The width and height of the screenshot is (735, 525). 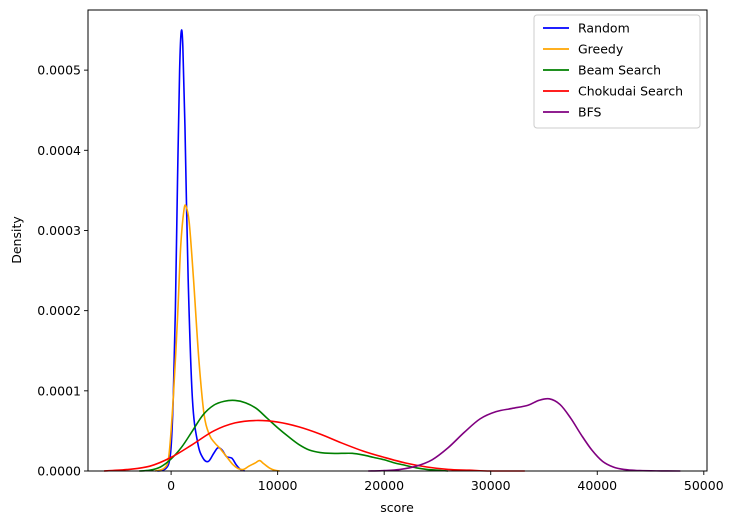 I want to click on legend-label: Beam Search, so click(x=619, y=70).